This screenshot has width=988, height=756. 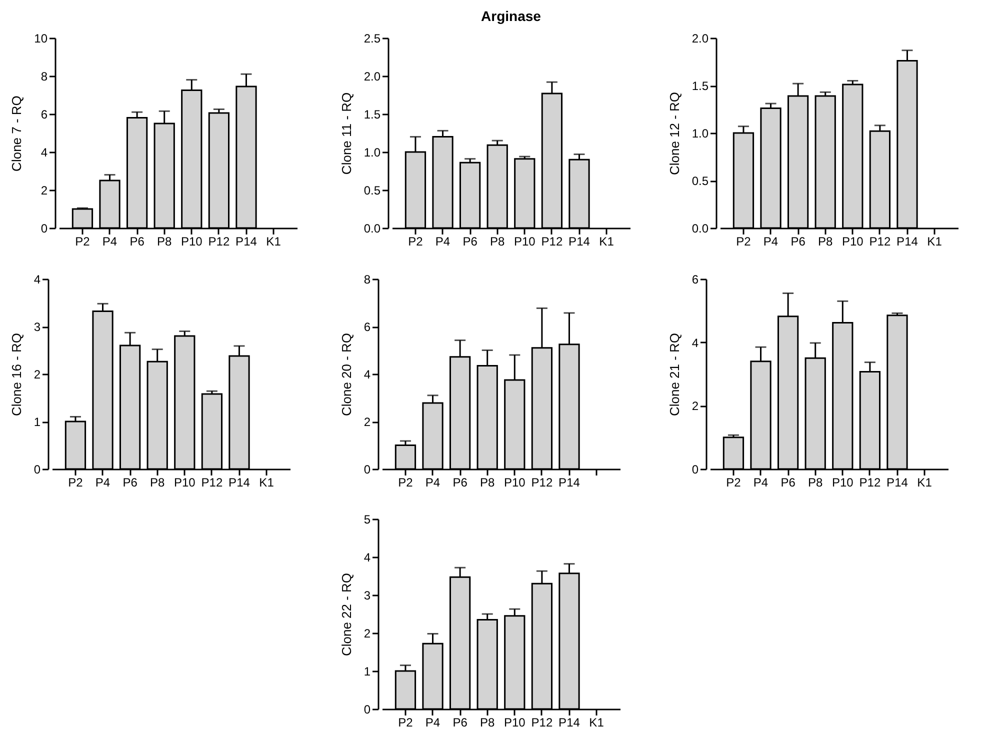 What do you see at coordinates (16, 374) in the screenshot?
I see `y-axis-title: Clone 16 - RQ` at bounding box center [16, 374].